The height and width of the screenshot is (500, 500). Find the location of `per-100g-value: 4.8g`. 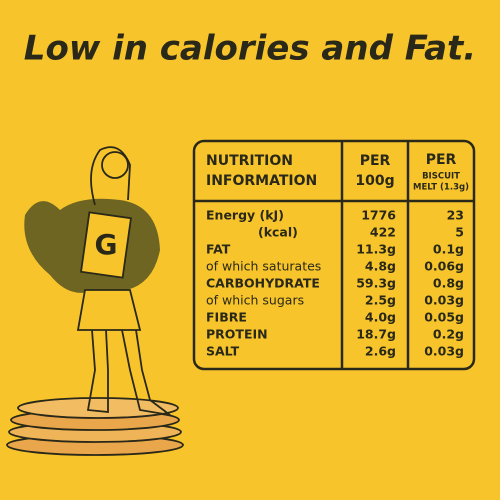

per-100g-value: 4.8g is located at coordinates (380, 266).